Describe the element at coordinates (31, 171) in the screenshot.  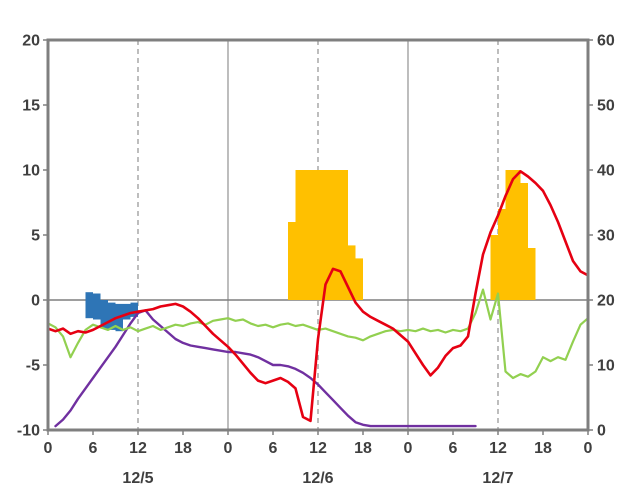
I see `left-axis-tick-label: 10` at that location.